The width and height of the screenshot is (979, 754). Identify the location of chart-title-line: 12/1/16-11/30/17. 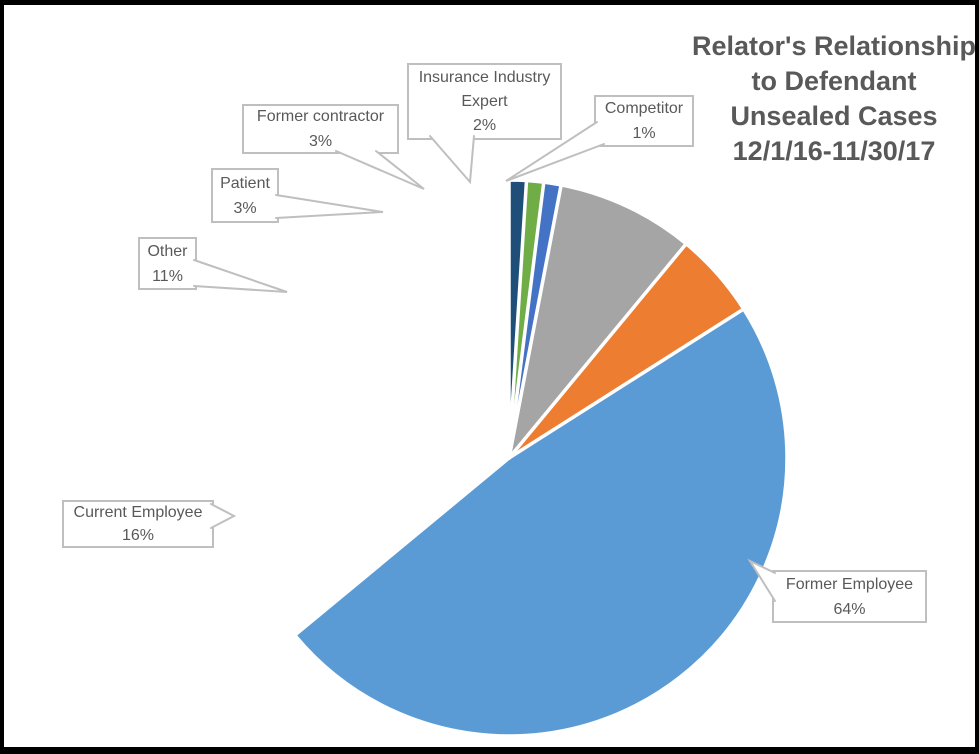
(834, 151).